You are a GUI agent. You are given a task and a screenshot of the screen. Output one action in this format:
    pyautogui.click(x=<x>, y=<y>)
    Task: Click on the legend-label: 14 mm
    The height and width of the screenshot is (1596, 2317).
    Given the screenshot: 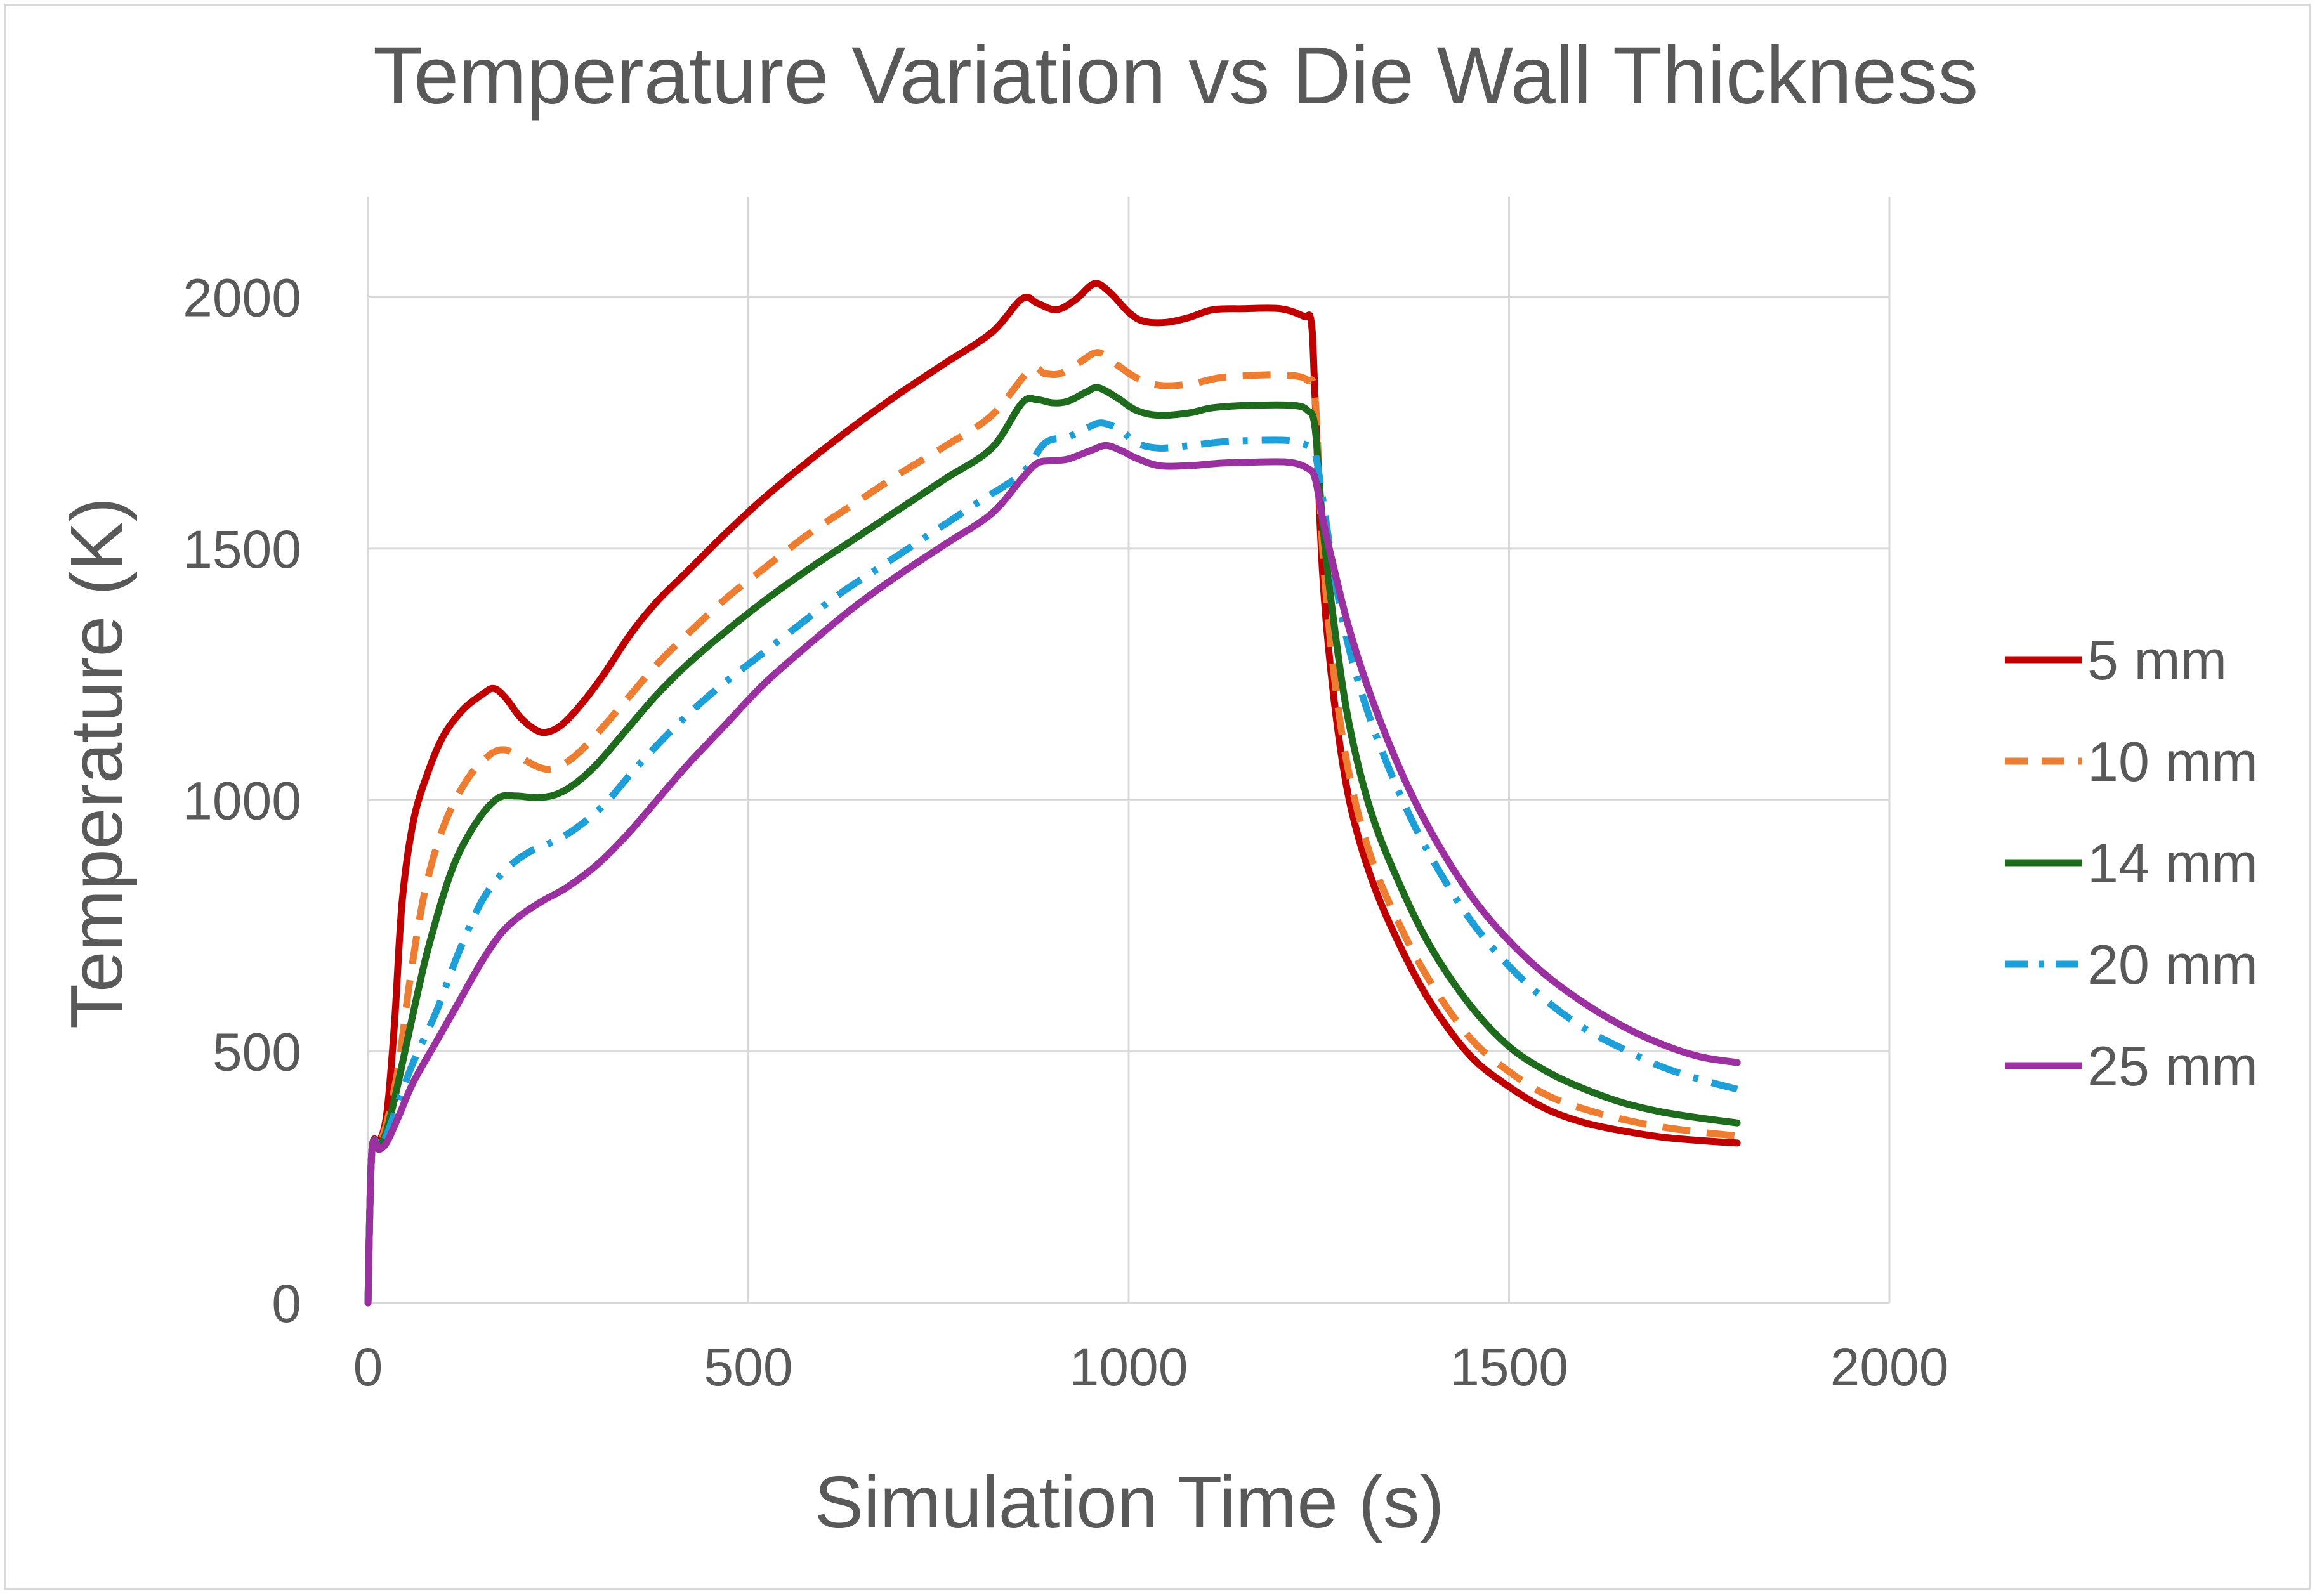 What is the action you would take?
    pyautogui.click(x=2172, y=863)
    